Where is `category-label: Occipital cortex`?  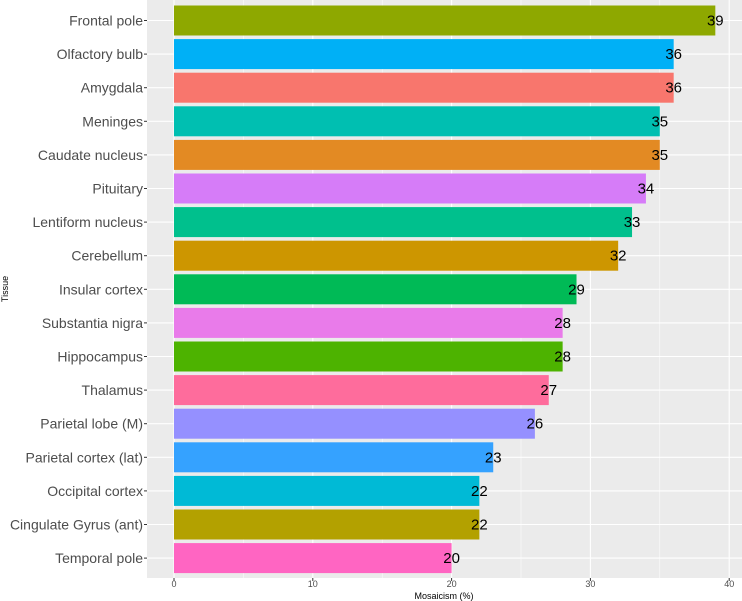 category-label: Occipital cortex is located at coordinates (95, 491).